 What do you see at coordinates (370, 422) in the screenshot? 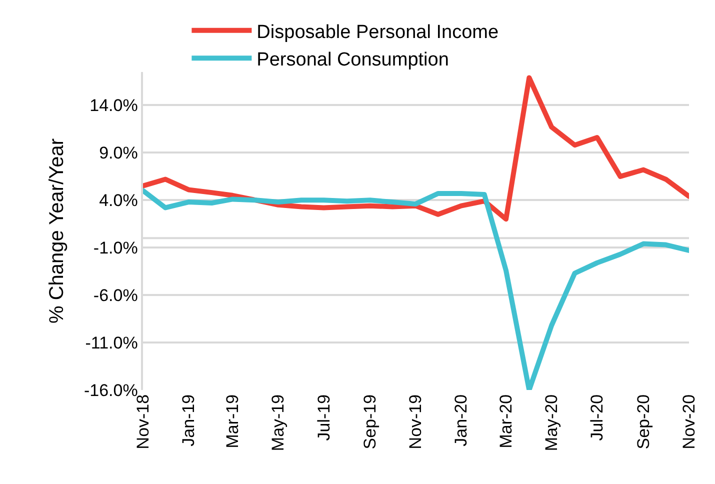
I see `x-tick-label: Sep-19` at bounding box center [370, 422].